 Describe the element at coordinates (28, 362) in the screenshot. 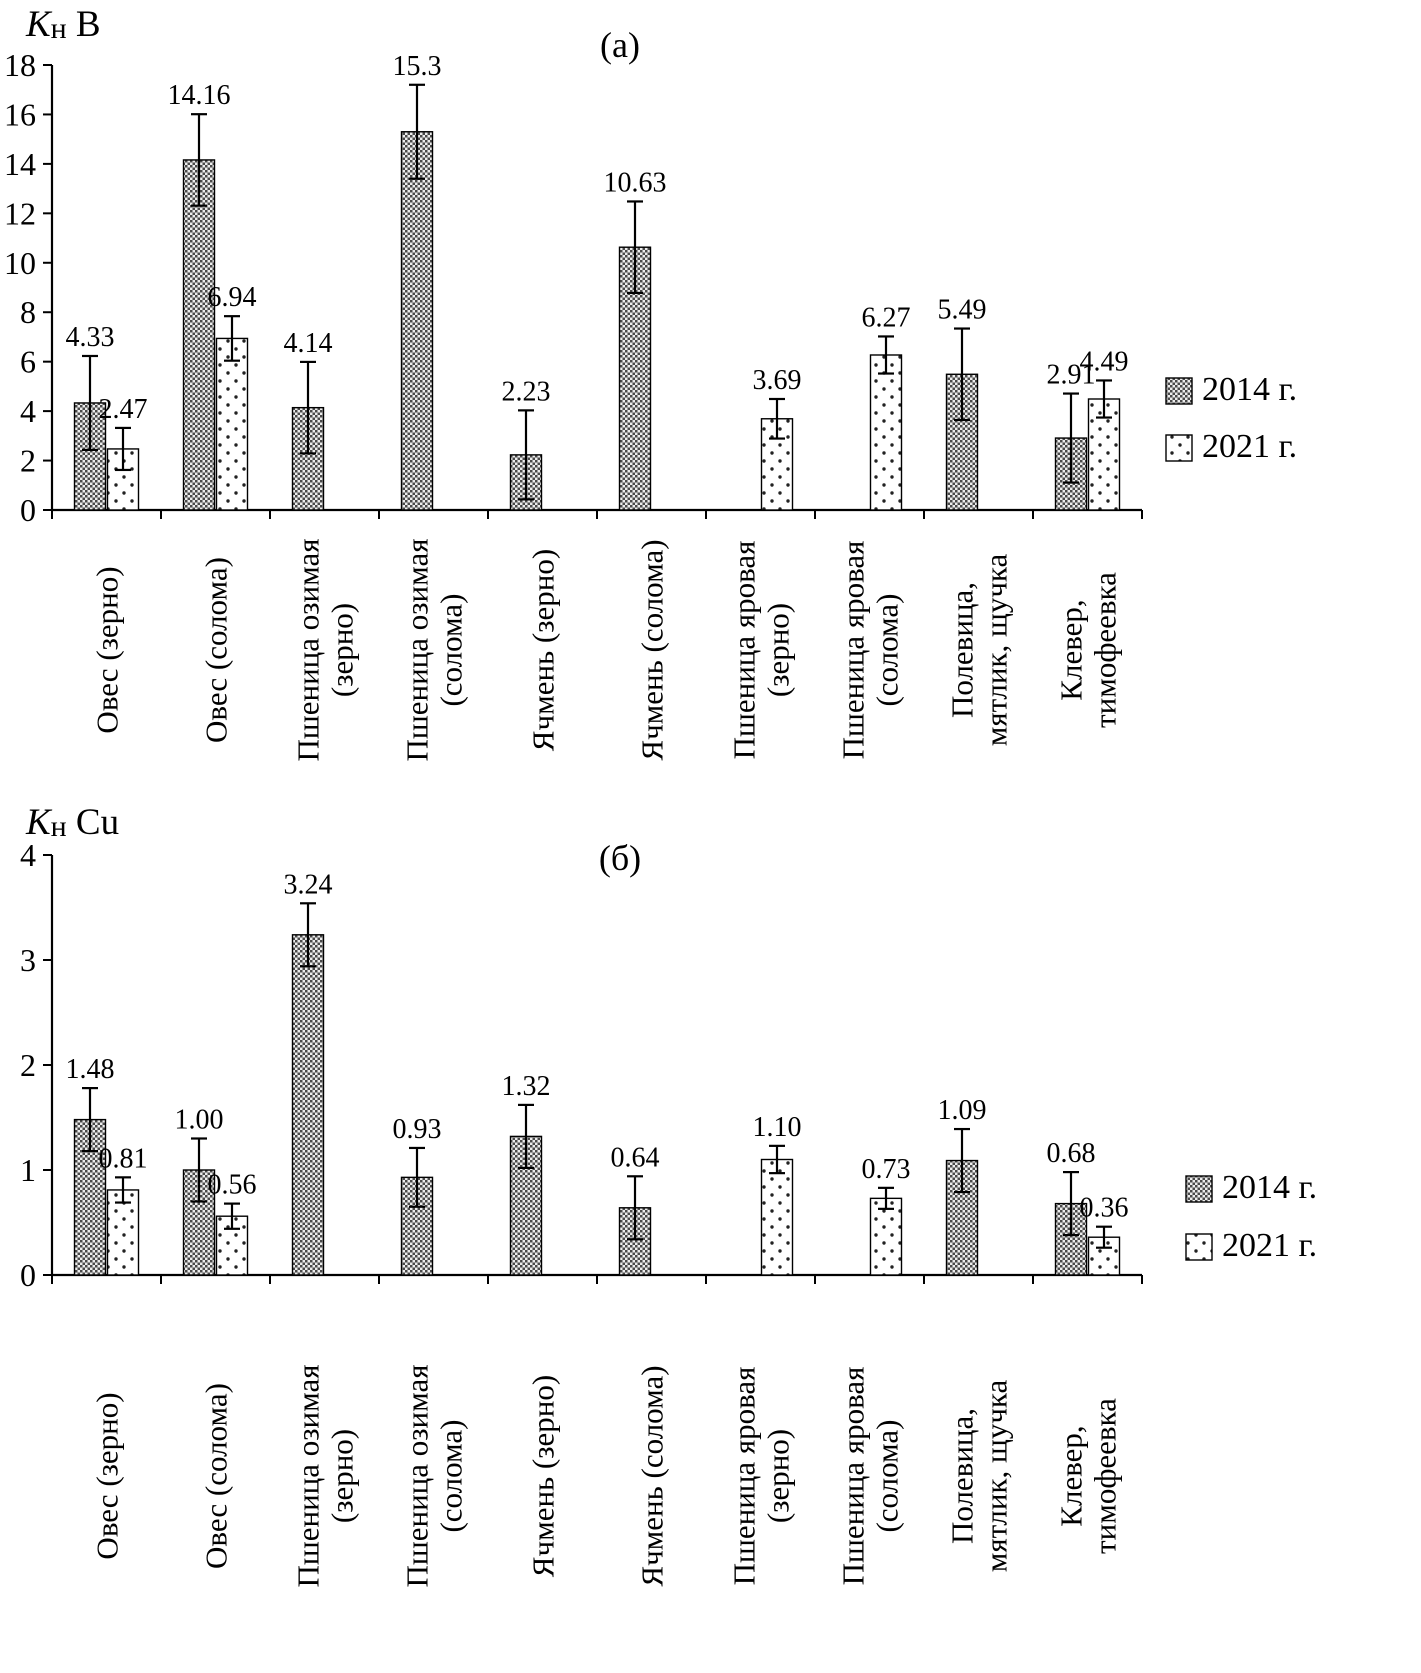

I see `y-tick-label: 6` at that location.